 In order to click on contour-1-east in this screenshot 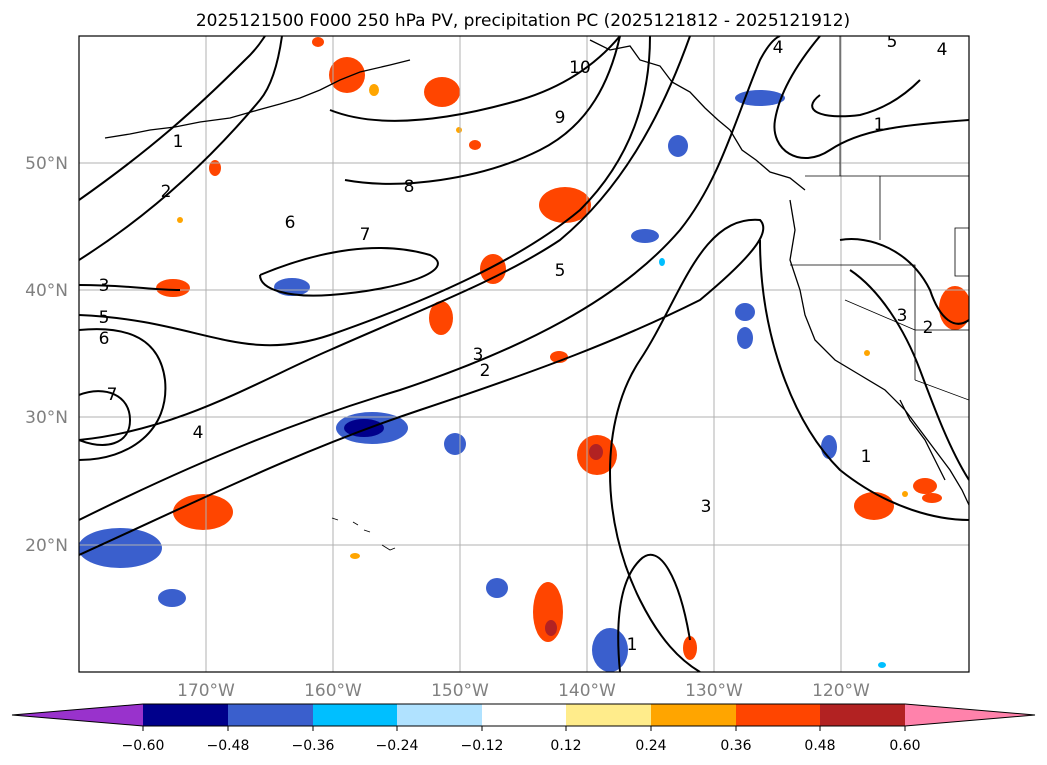, I will do `click(871, 98)`.